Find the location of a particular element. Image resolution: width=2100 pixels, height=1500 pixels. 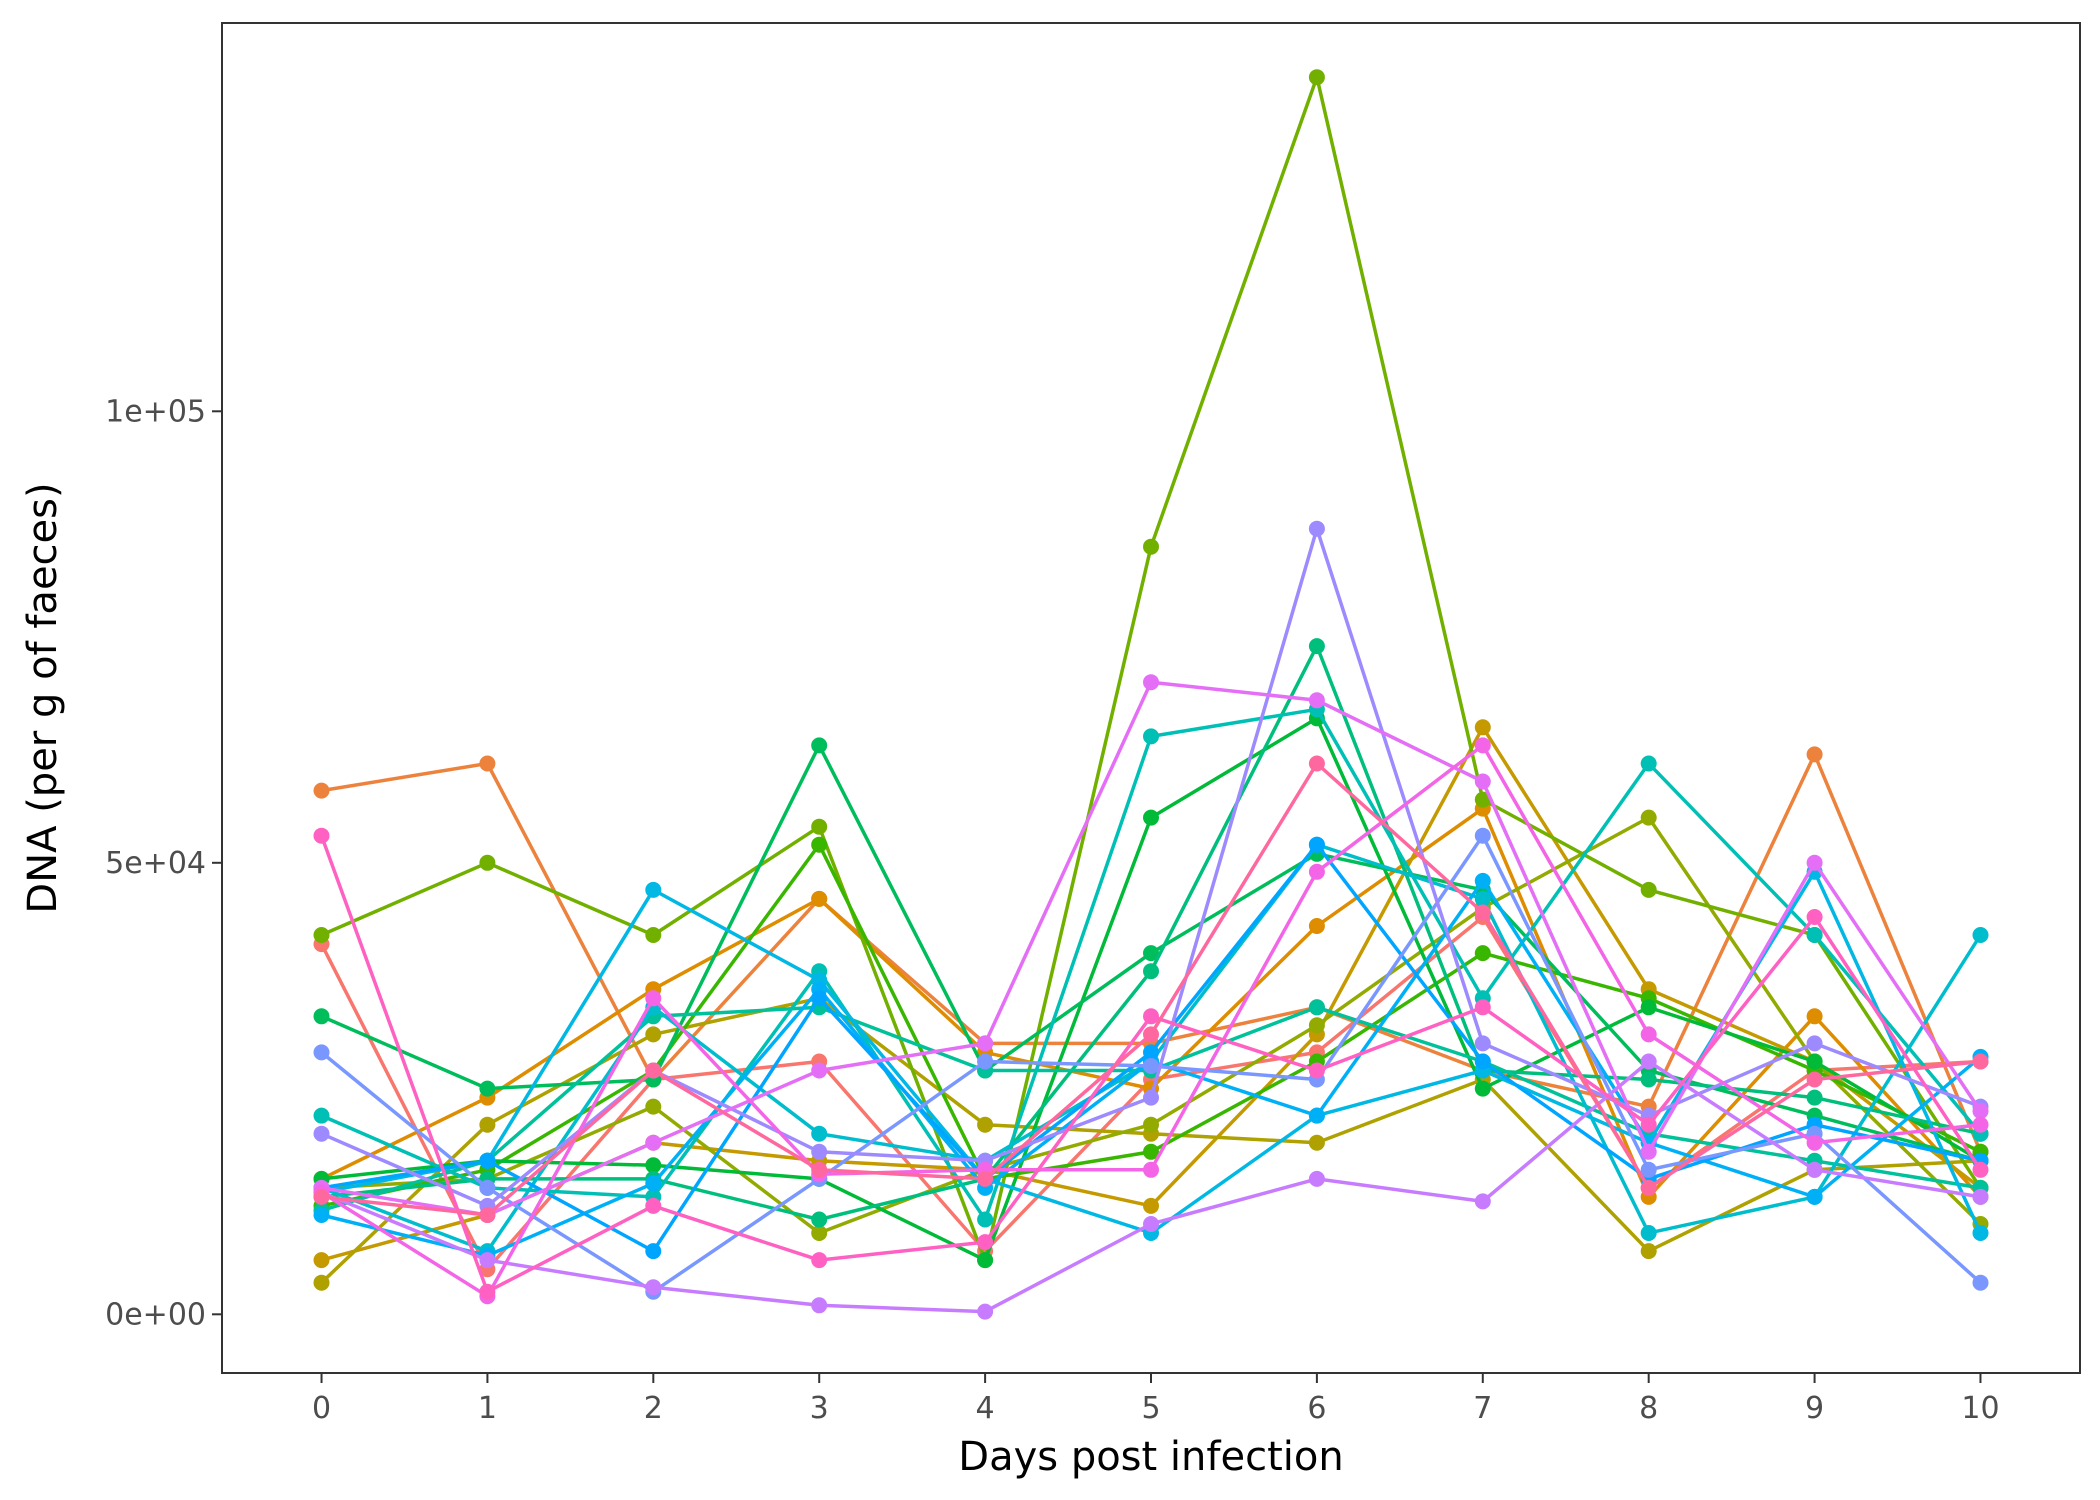

y-tick-label: 1e+05 is located at coordinates (155, 411).